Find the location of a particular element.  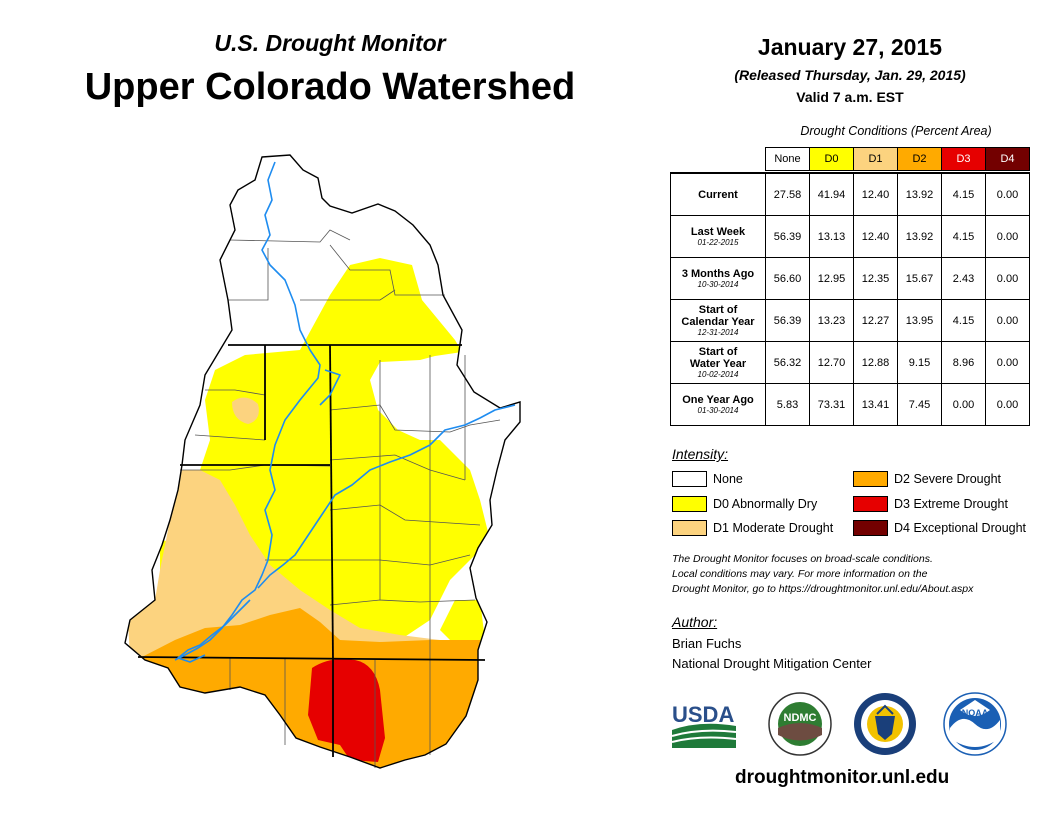

legend-item-d0: D0 Abnormally Dry is located at coordinates (744, 504).